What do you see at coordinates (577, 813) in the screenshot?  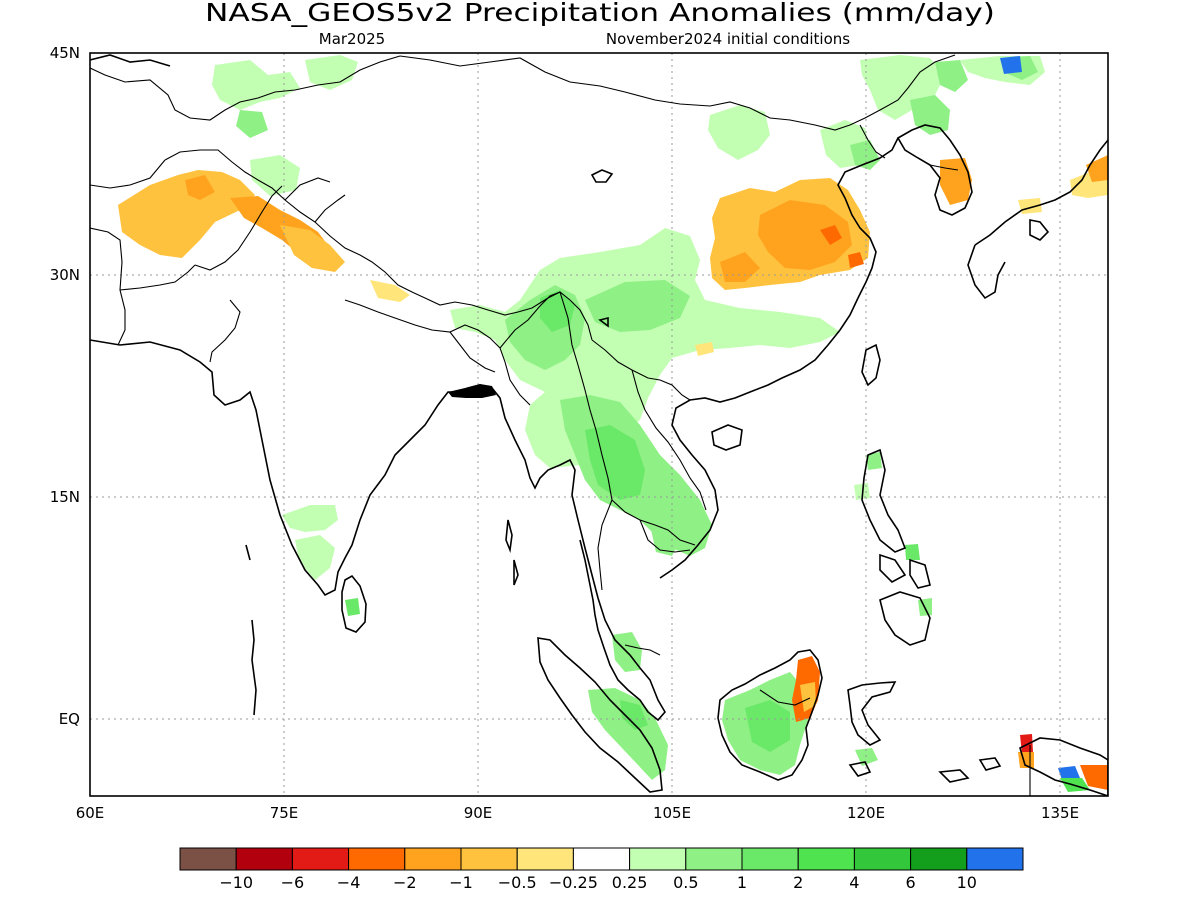 I see `longitude-labels: 60E 75E 90E 105E 120E 135E` at bounding box center [577, 813].